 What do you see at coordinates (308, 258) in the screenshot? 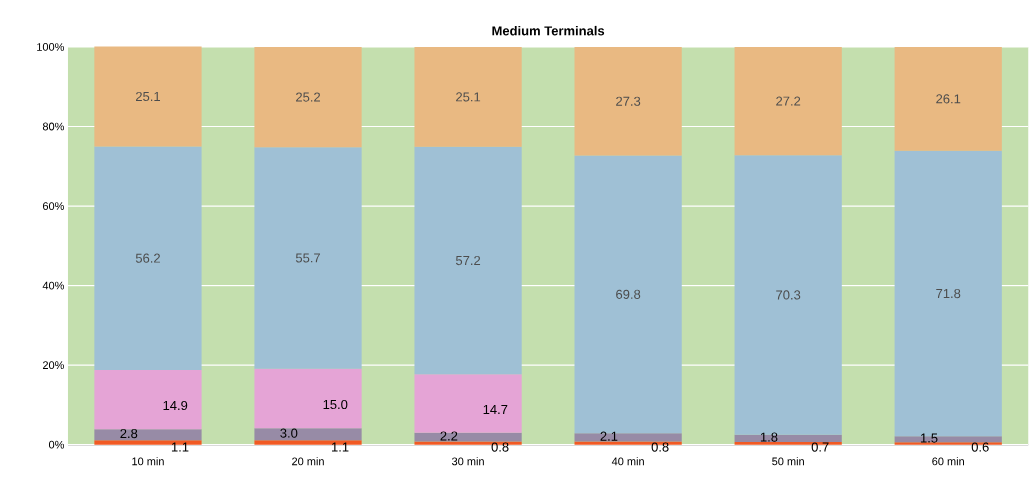
I see `data-label: 55.7` at bounding box center [308, 258].